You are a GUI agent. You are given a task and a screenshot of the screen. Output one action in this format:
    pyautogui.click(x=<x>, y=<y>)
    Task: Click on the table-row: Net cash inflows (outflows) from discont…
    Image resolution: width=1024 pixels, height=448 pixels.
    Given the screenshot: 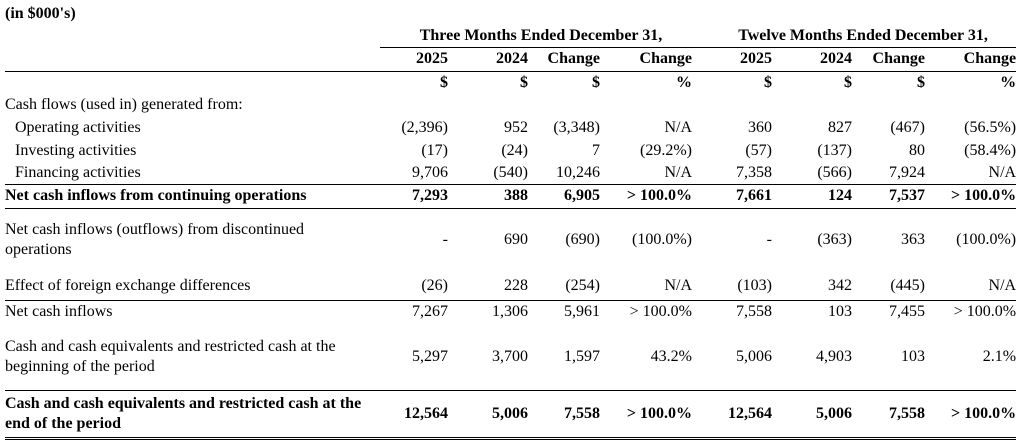 What is the action you would take?
    pyautogui.click(x=510, y=240)
    